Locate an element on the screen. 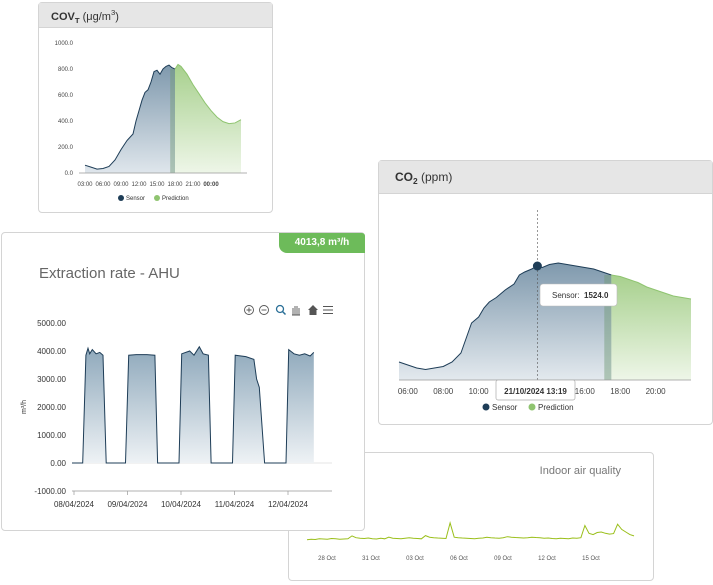 Image resolution: width=713 pixels, height=585 pixels. extraction-y-tick-label: 2000.00 is located at coordinates (51, 407).